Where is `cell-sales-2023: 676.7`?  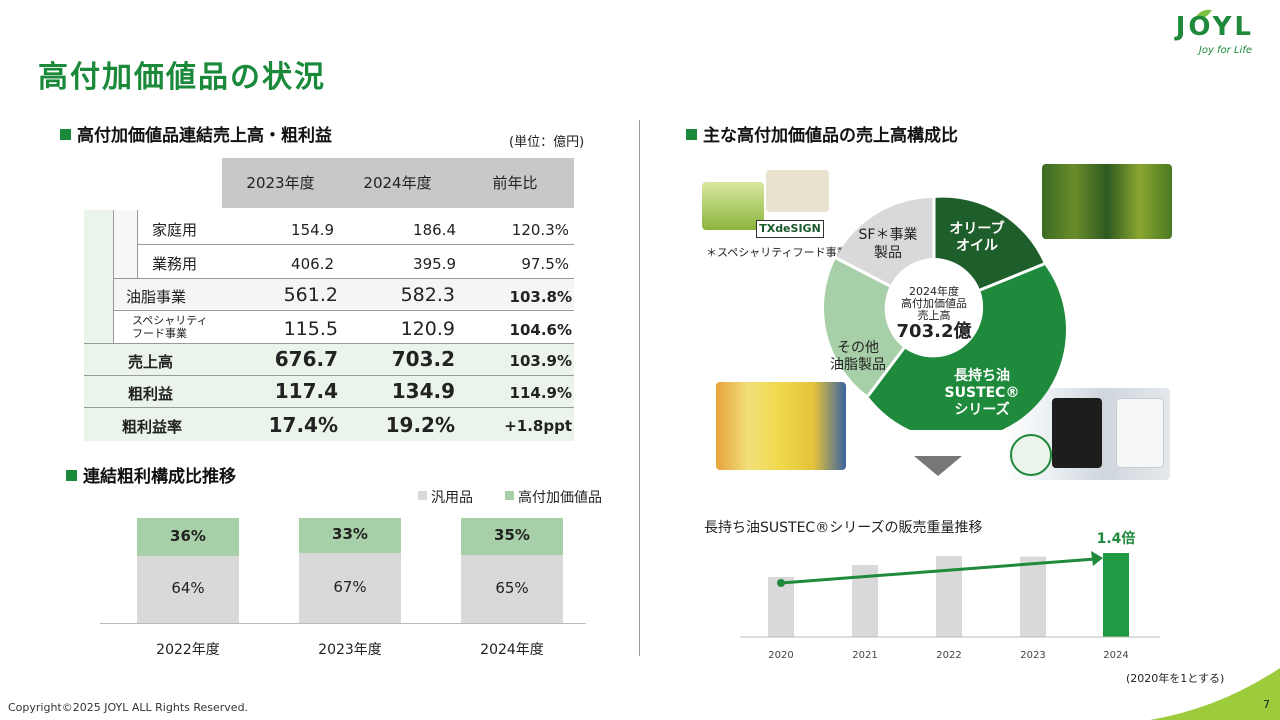 cell-sales-2023: 676.7 is located at coordinates (306, 359).